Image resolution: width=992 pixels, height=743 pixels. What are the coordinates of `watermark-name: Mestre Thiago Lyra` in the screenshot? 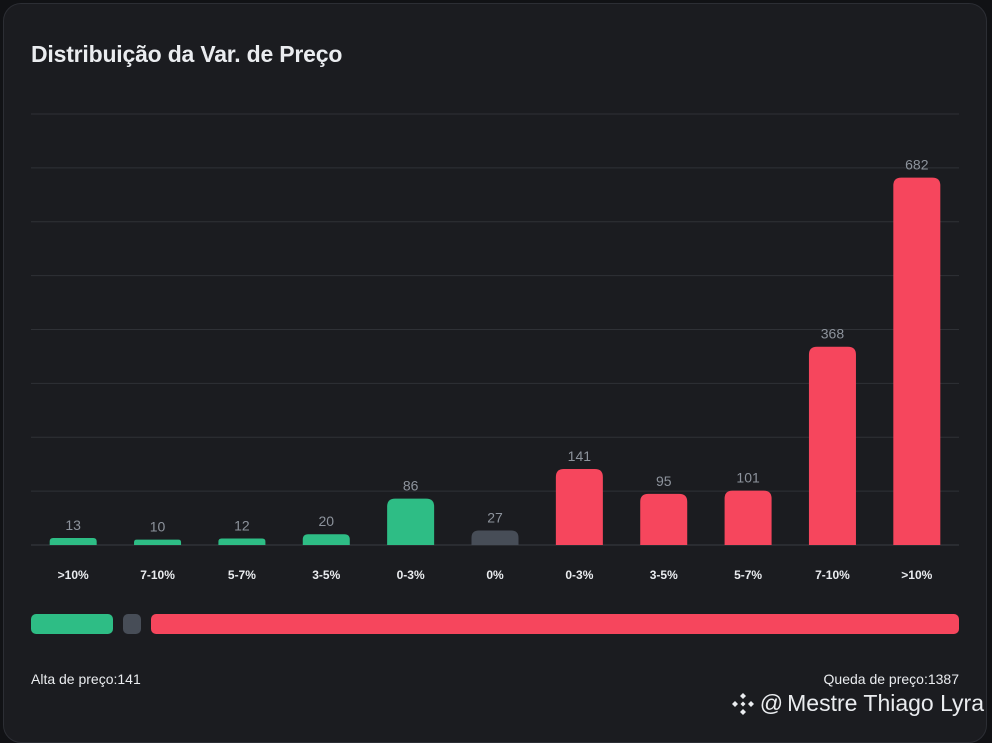 It's located at (885, 703).